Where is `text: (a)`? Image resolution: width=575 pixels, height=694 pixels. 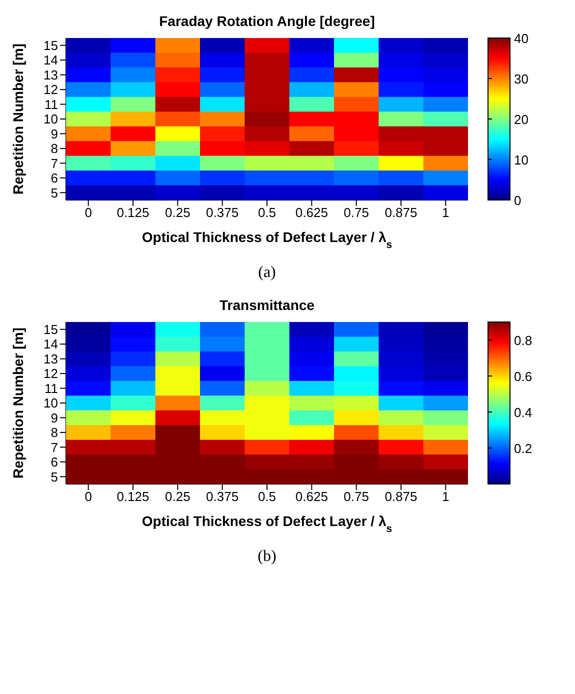 text: (a) is located at coordinates (267, 273).